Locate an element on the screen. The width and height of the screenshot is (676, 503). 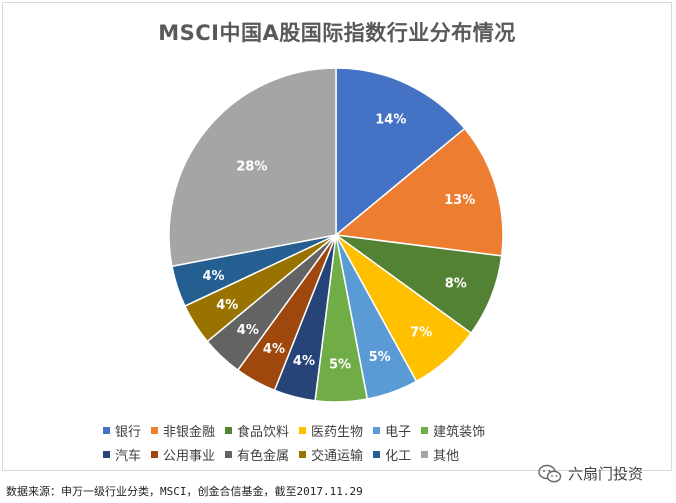
data-label-3: 7% is located at coordinates (421, 333).